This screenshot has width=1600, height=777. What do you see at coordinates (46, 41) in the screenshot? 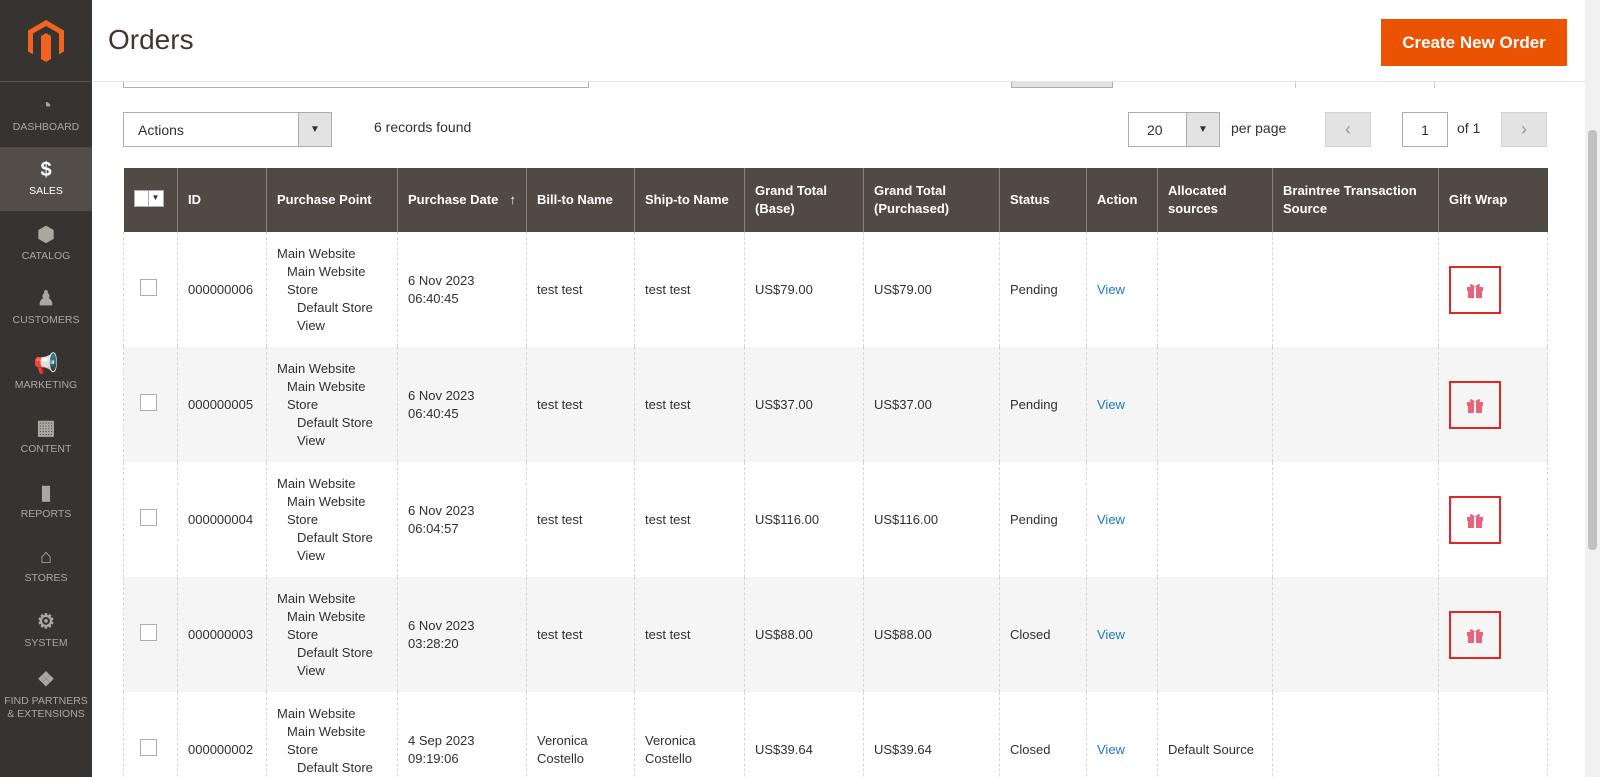
I see `magento-logo` at bounding box center [46, 41].